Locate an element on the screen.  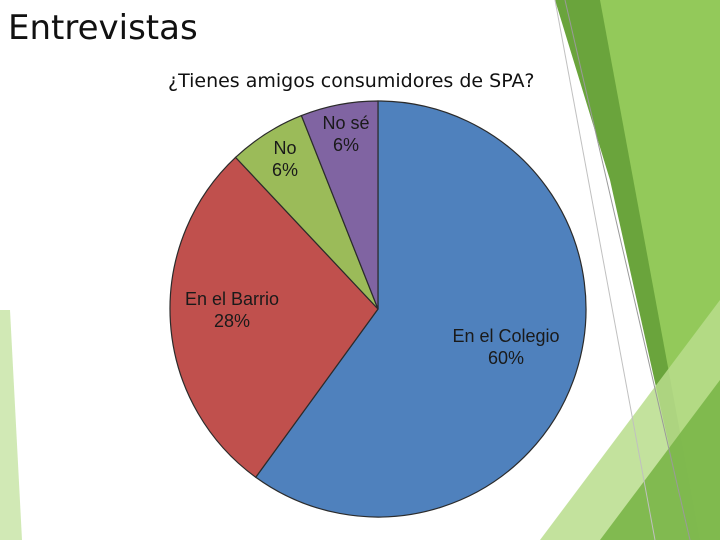
slide-title: Entrevistas is located at coordinates (103, 28).